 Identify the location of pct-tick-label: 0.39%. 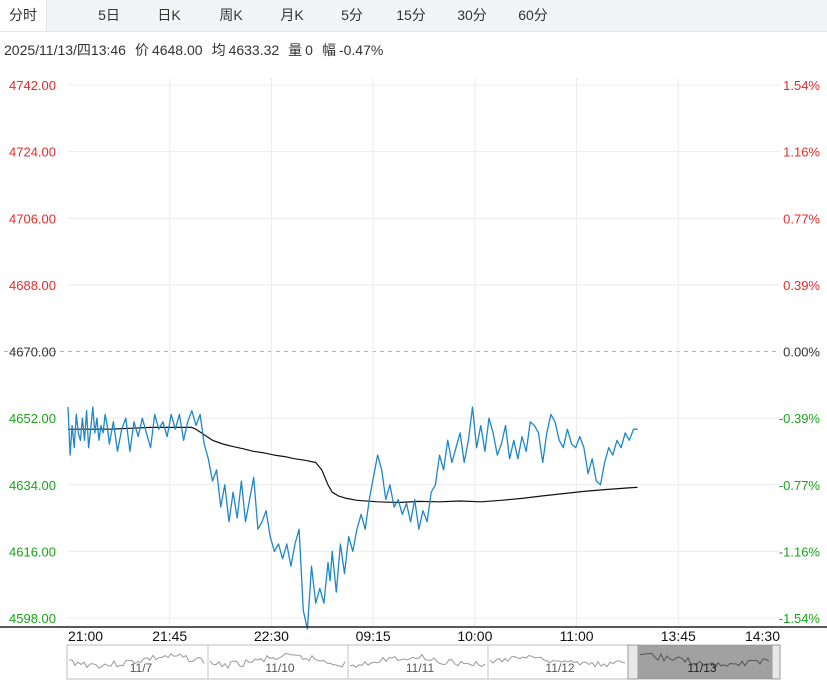
(801, 285).